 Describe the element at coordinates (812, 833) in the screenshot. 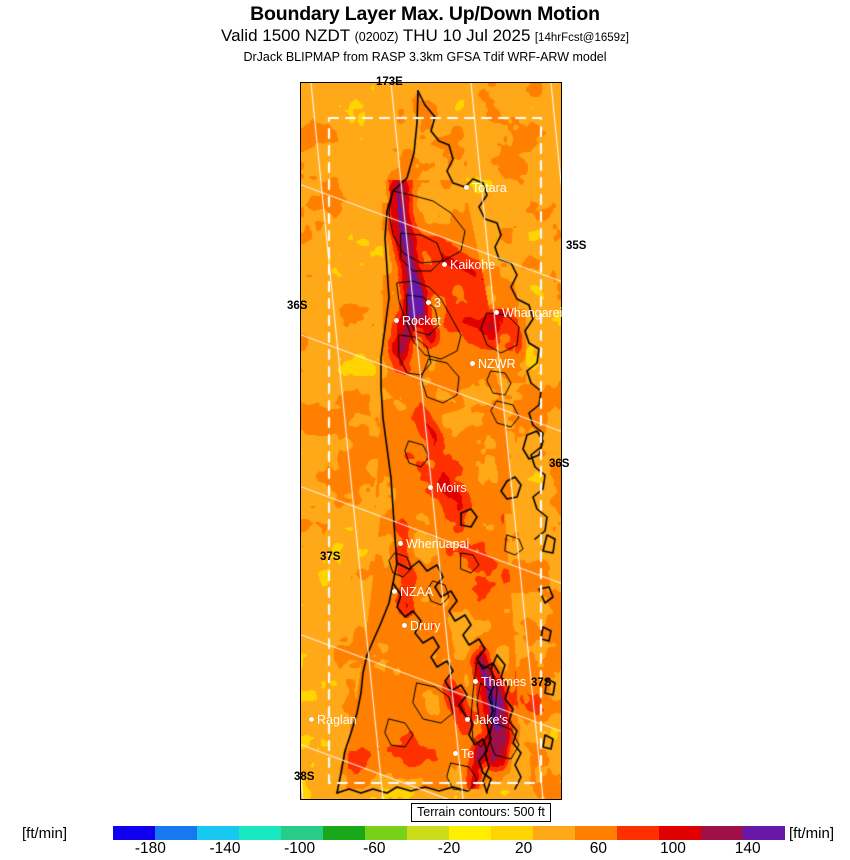

I see `colorbar-unit-right: [ft/min]` at that location.